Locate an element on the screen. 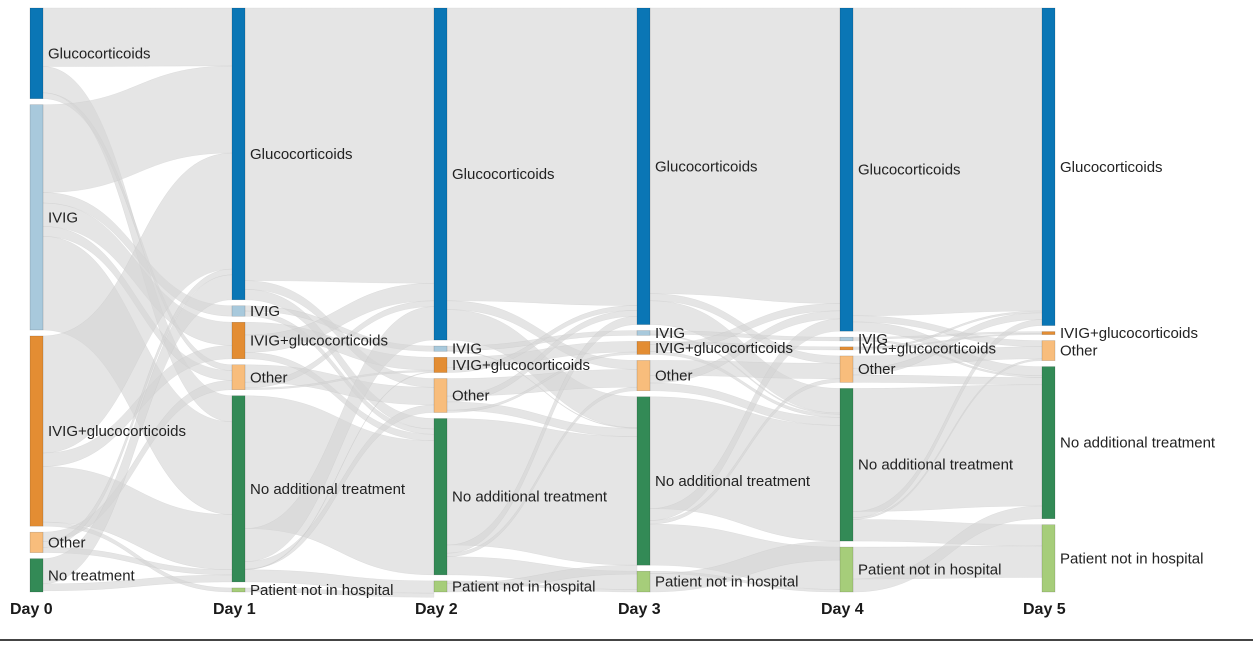 The image size is (1253, 648). flow-day-4-no-additional-treatment-to-no-additional-treatment is located at coordinates (947, 448).